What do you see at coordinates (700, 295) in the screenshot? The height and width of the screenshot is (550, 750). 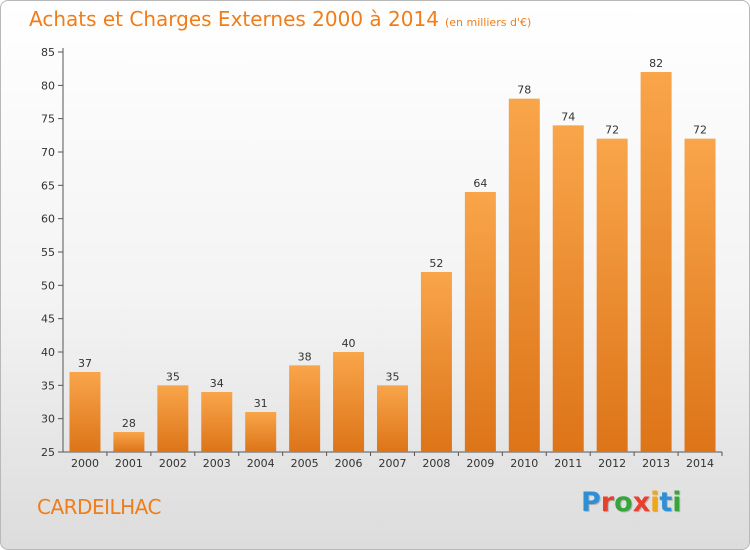 I see `bar-2014` at bounding box center [700, 295].